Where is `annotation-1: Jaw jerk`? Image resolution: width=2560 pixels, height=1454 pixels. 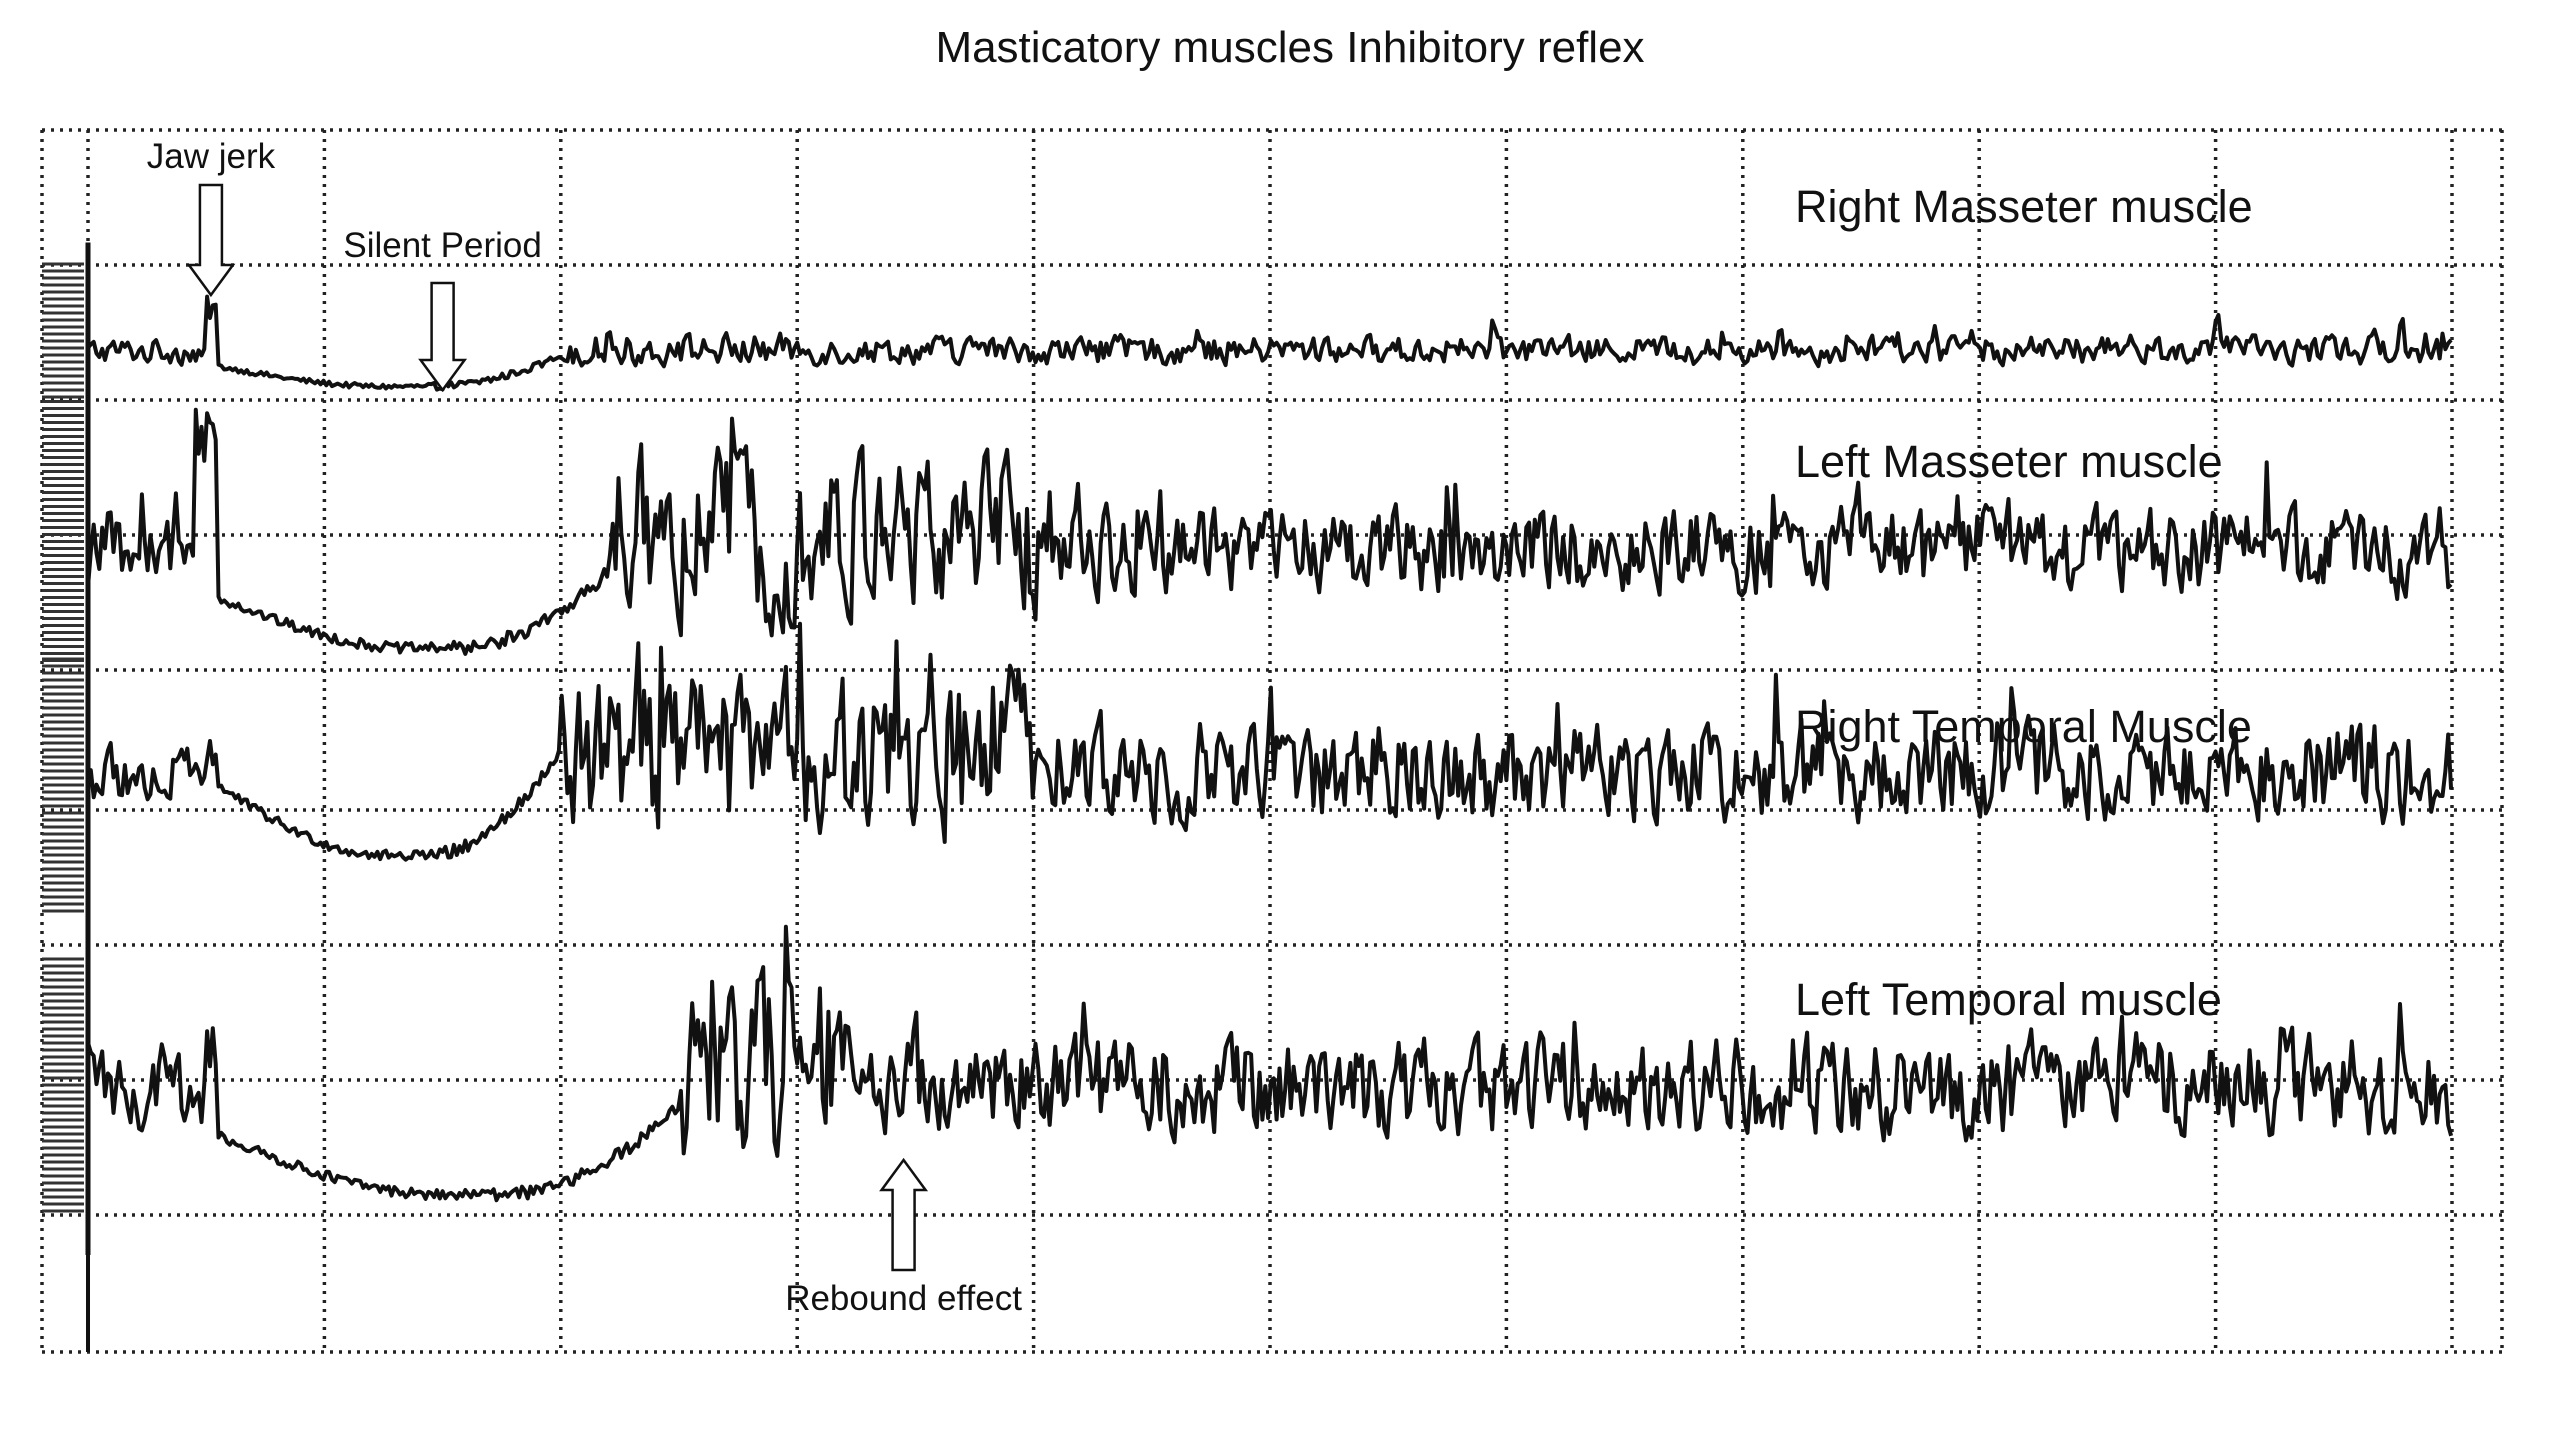
annotation-1: Jaw jerk is located at coordinates (211, 217).